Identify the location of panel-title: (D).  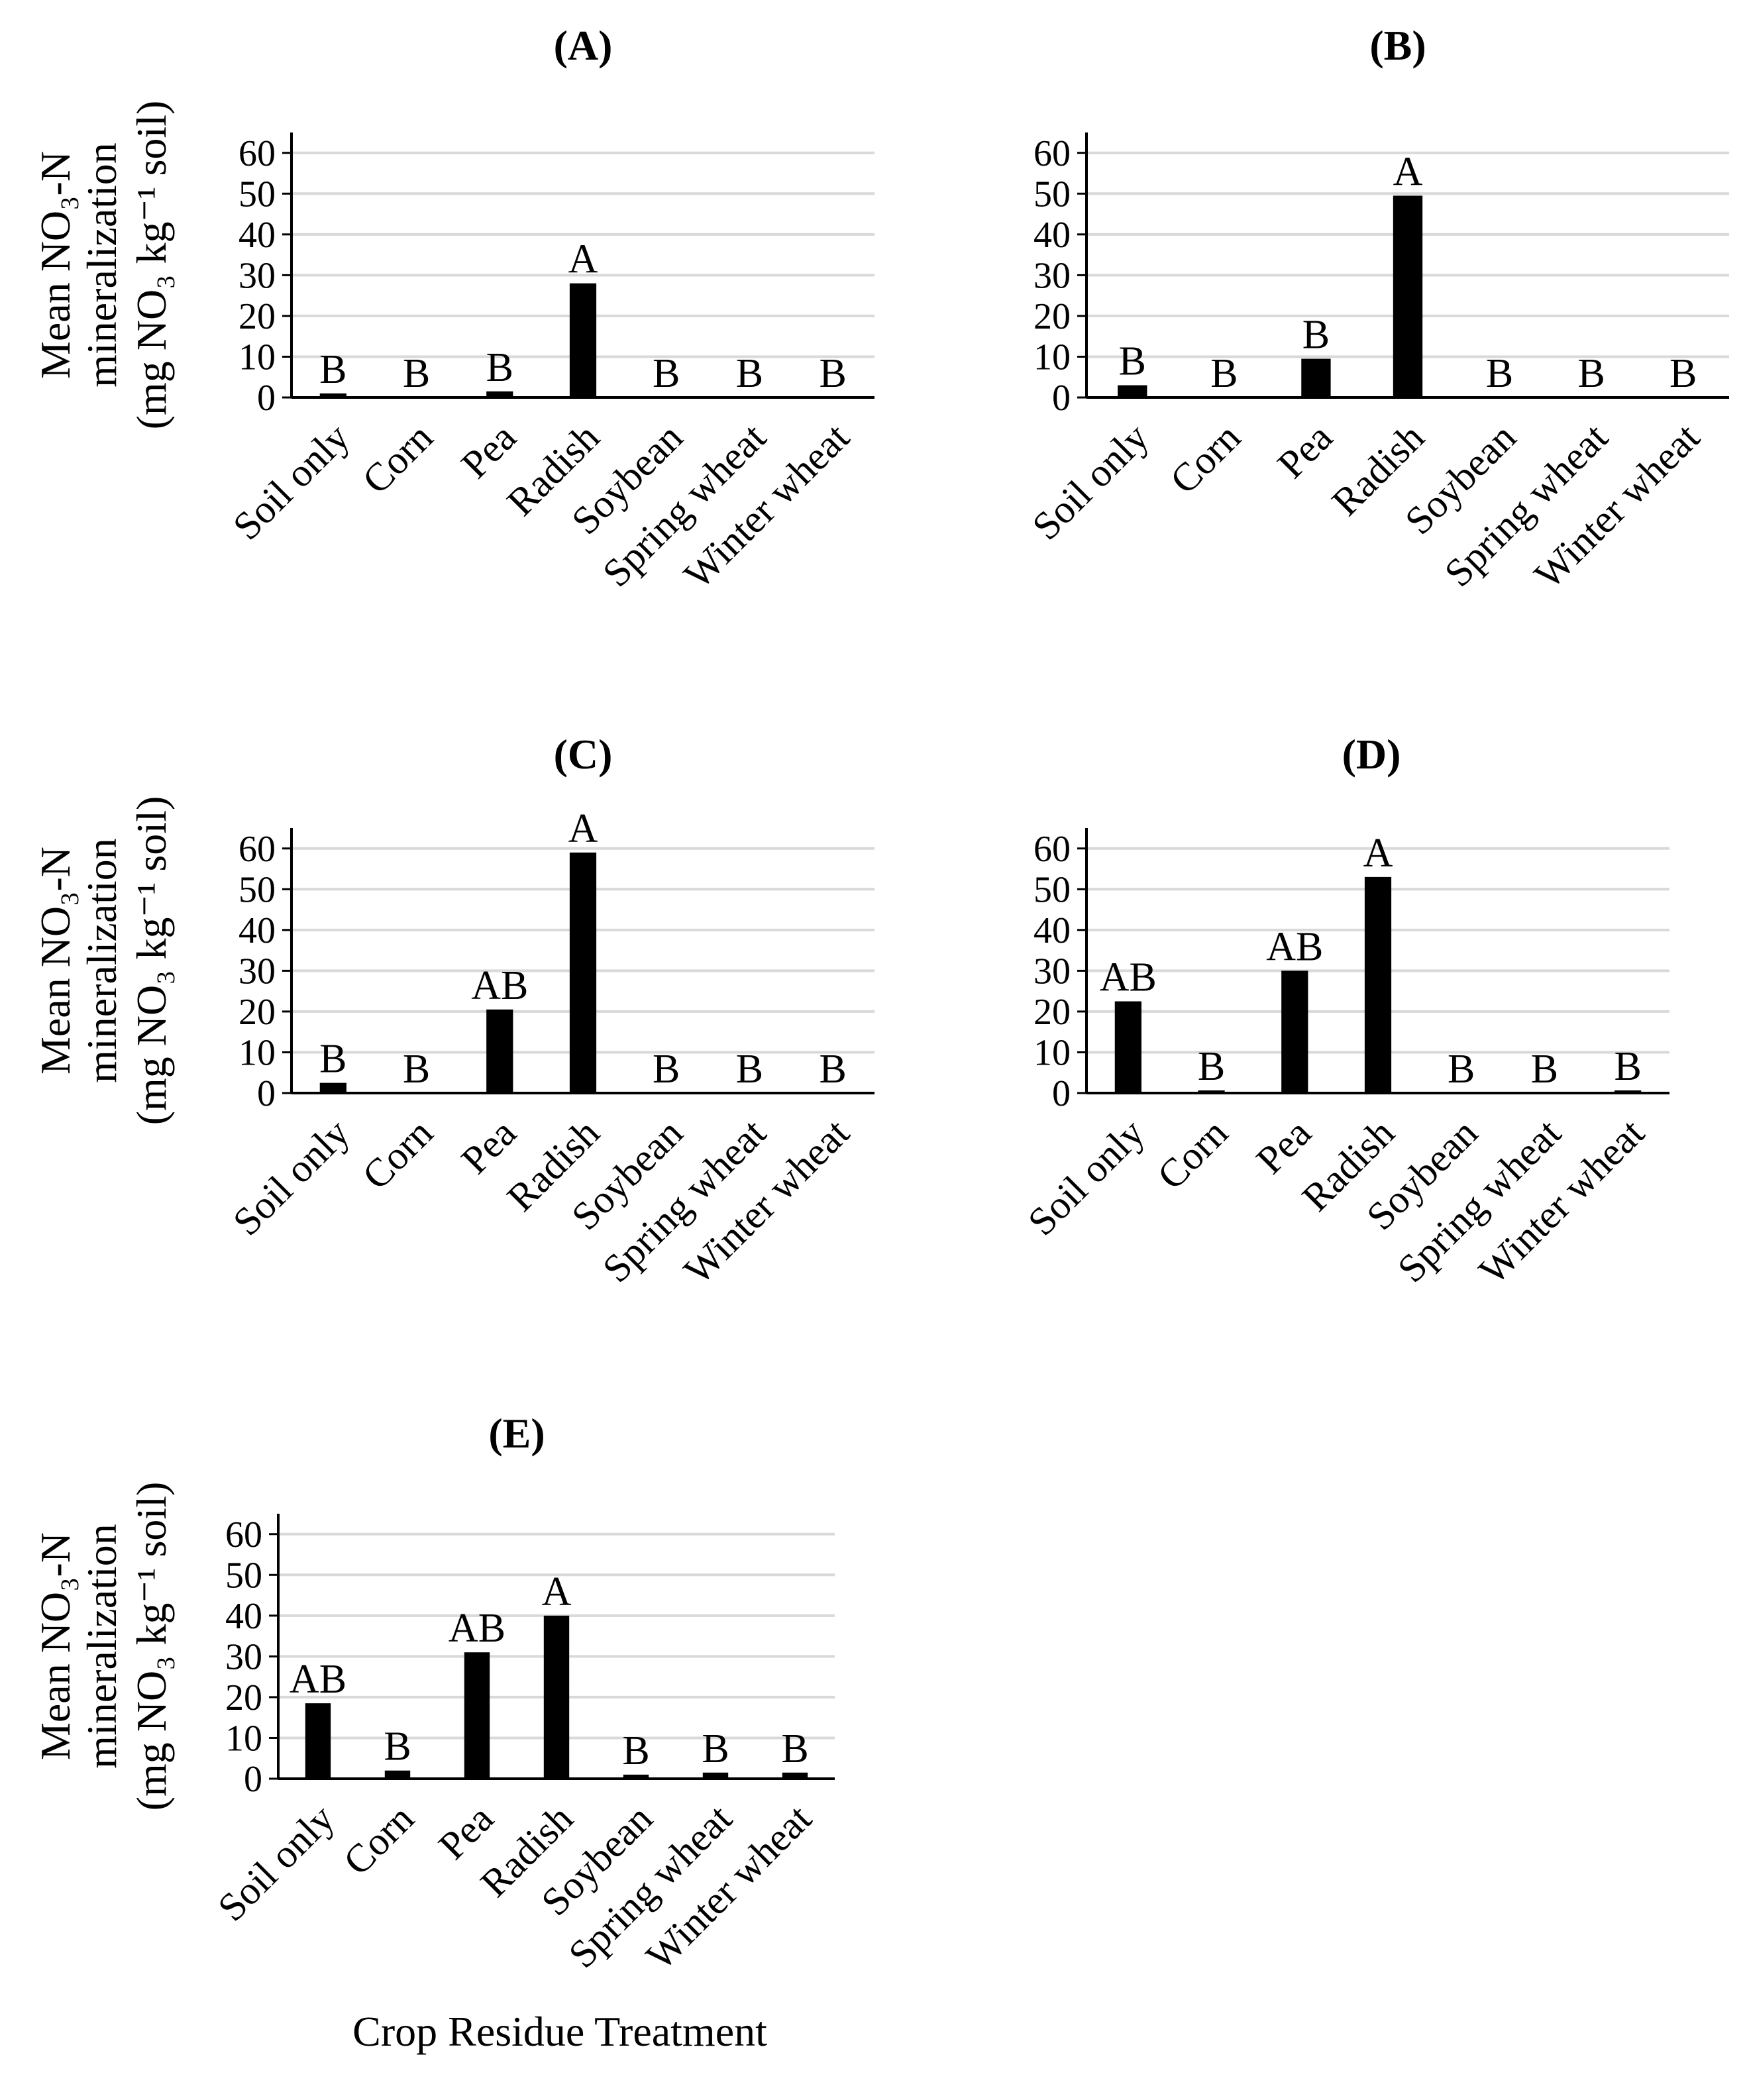
(1371, 754).